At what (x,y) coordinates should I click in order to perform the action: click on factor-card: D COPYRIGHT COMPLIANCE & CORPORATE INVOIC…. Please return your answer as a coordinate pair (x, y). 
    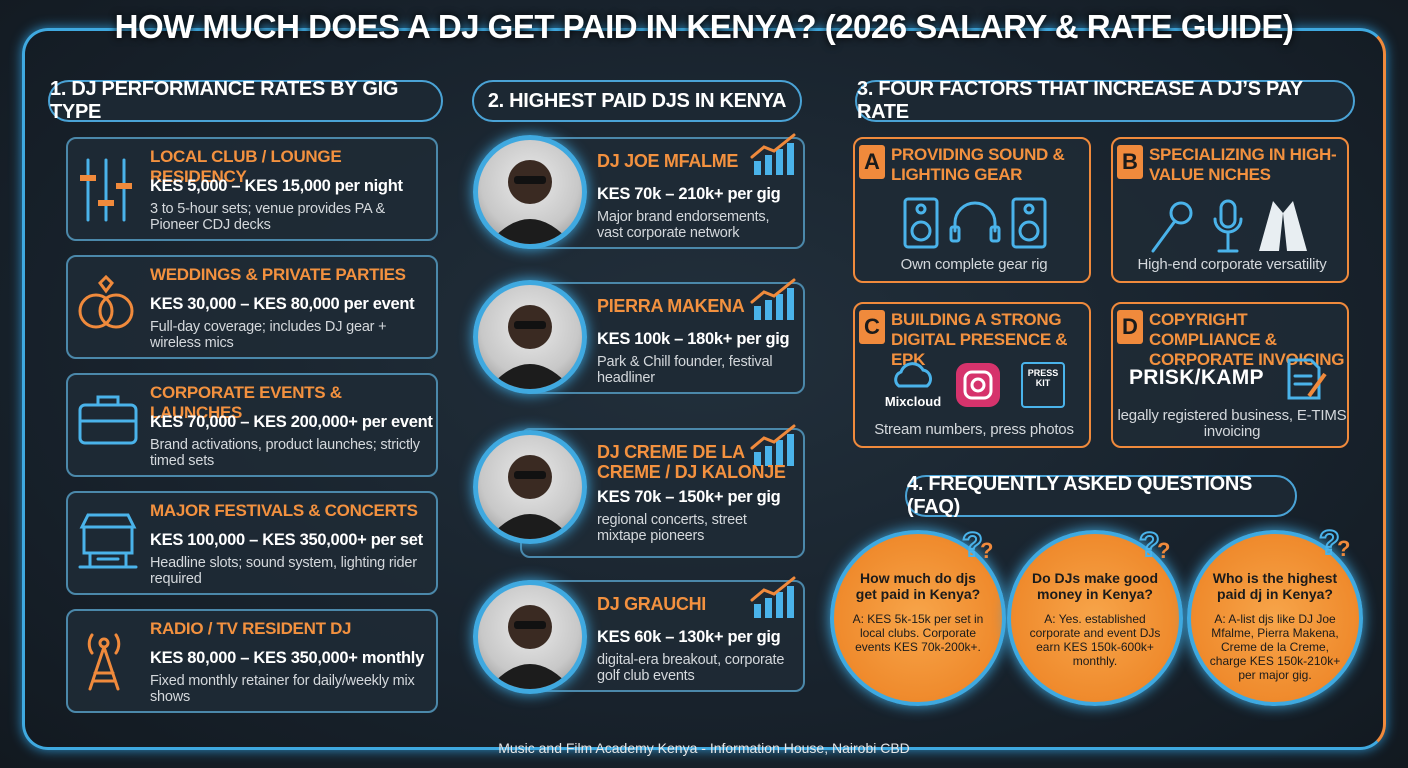
    Looking at the image, I should click on (1230, 375).